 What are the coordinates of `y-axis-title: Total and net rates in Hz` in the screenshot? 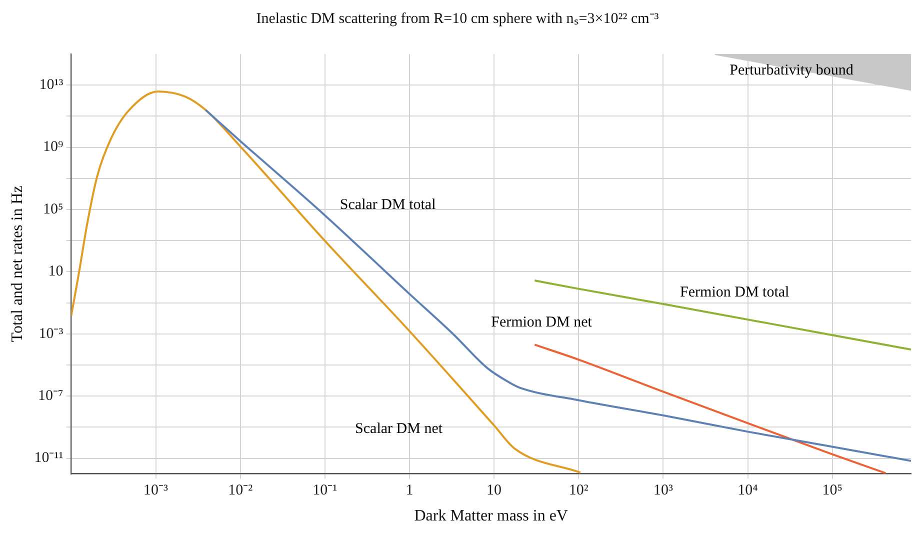 It's located at (17, 264).